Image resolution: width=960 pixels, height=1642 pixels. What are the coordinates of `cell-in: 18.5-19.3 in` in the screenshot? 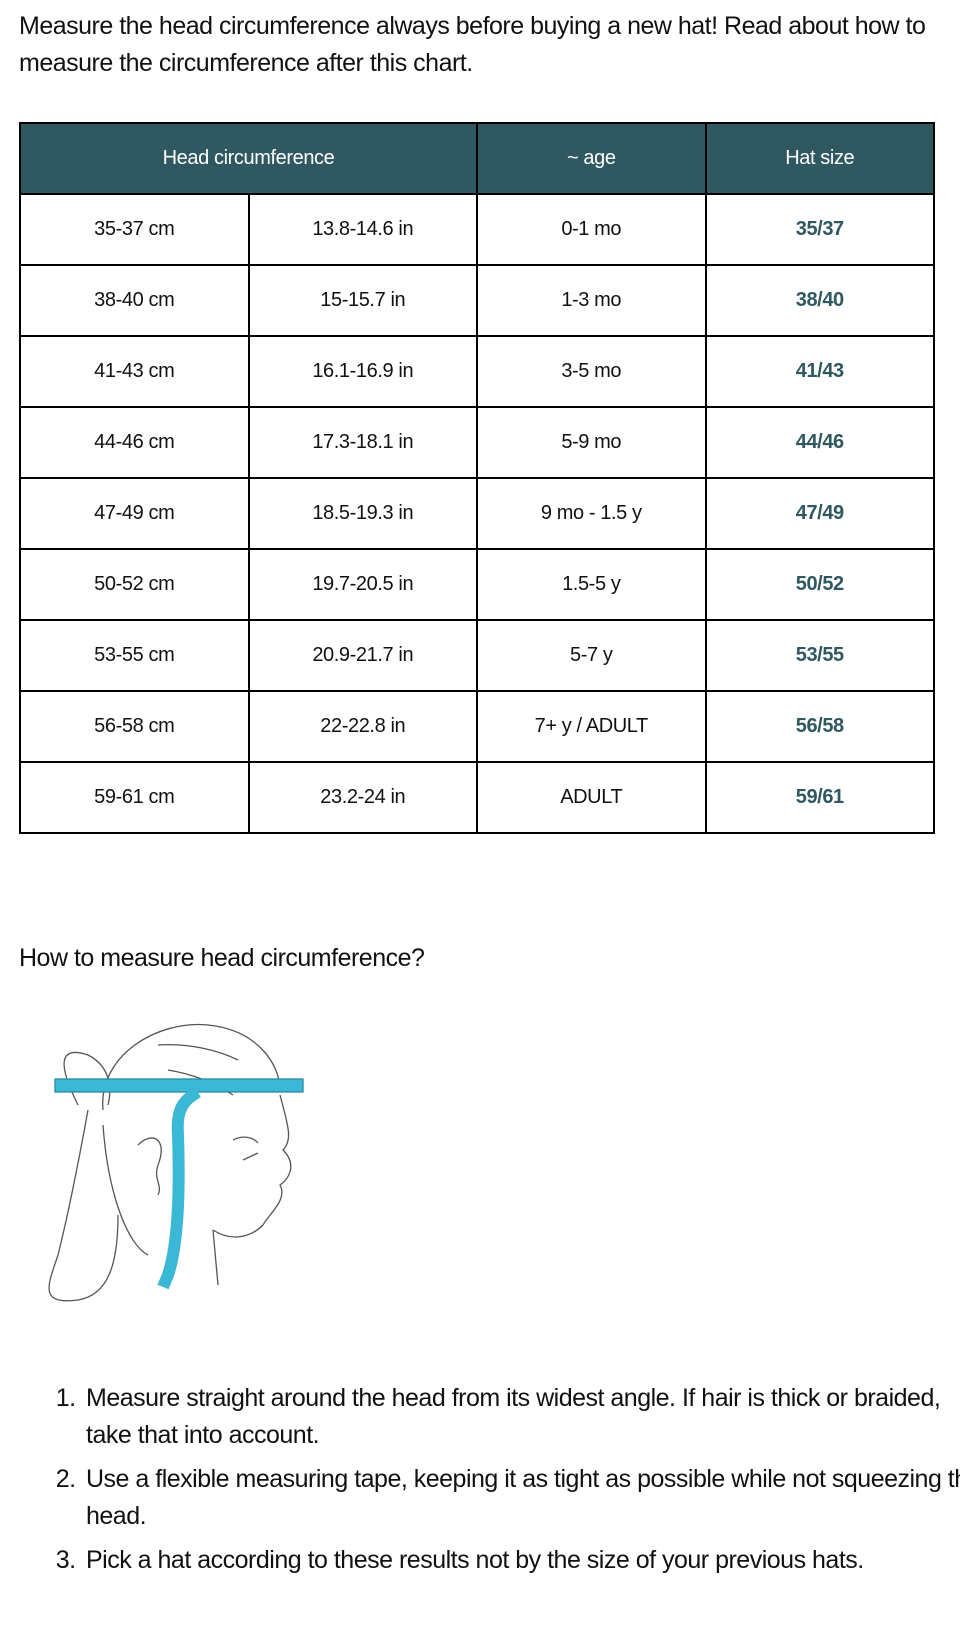 It's located at (362, 513).